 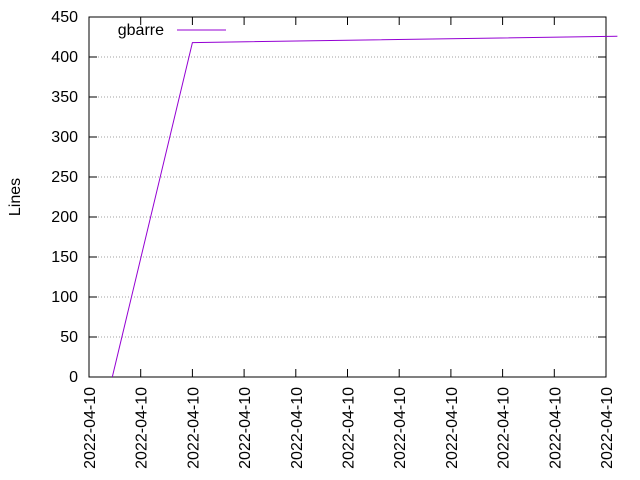 I want to click on y-tick-label: 150, so click(x=64, y=257).